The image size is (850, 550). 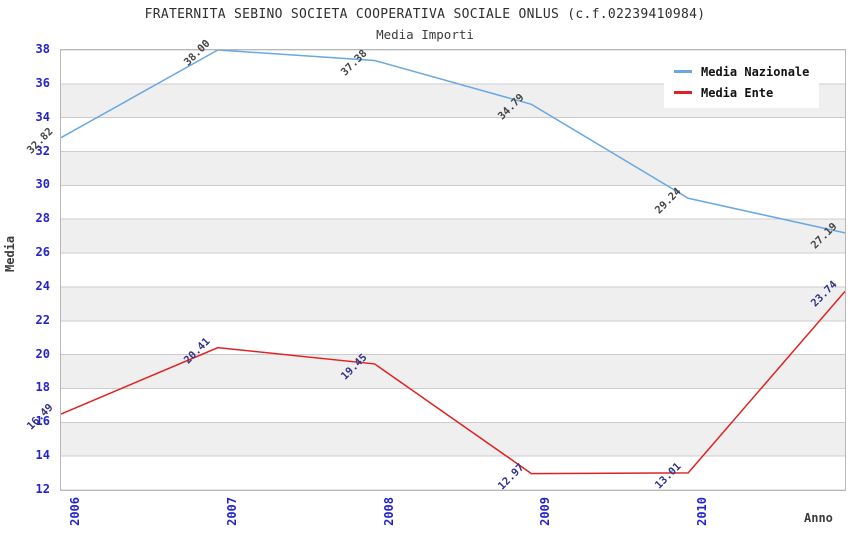 I want to click on legend-item-media-nazionale: Media Nazionale, so click(x=741, y=71).